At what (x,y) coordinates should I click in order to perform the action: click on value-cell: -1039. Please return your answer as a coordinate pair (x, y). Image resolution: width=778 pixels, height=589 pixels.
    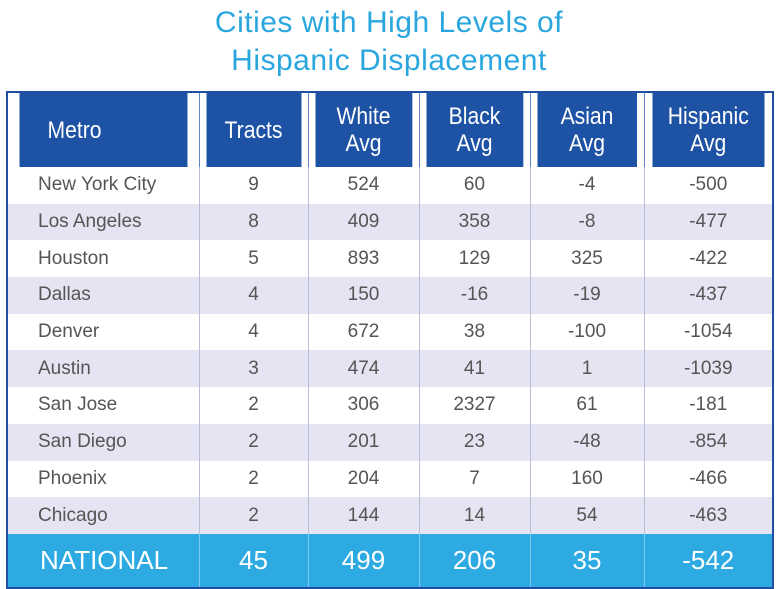
    Looking at the image, I should click on (708, 369).